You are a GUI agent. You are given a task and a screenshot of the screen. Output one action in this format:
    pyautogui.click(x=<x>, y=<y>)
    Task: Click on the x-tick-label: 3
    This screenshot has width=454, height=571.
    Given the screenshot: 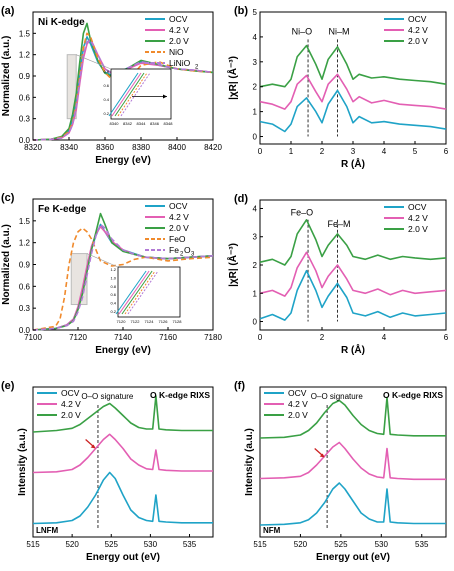 What is the action you would take?
    pyautogui.click(x=353, y=151)
    